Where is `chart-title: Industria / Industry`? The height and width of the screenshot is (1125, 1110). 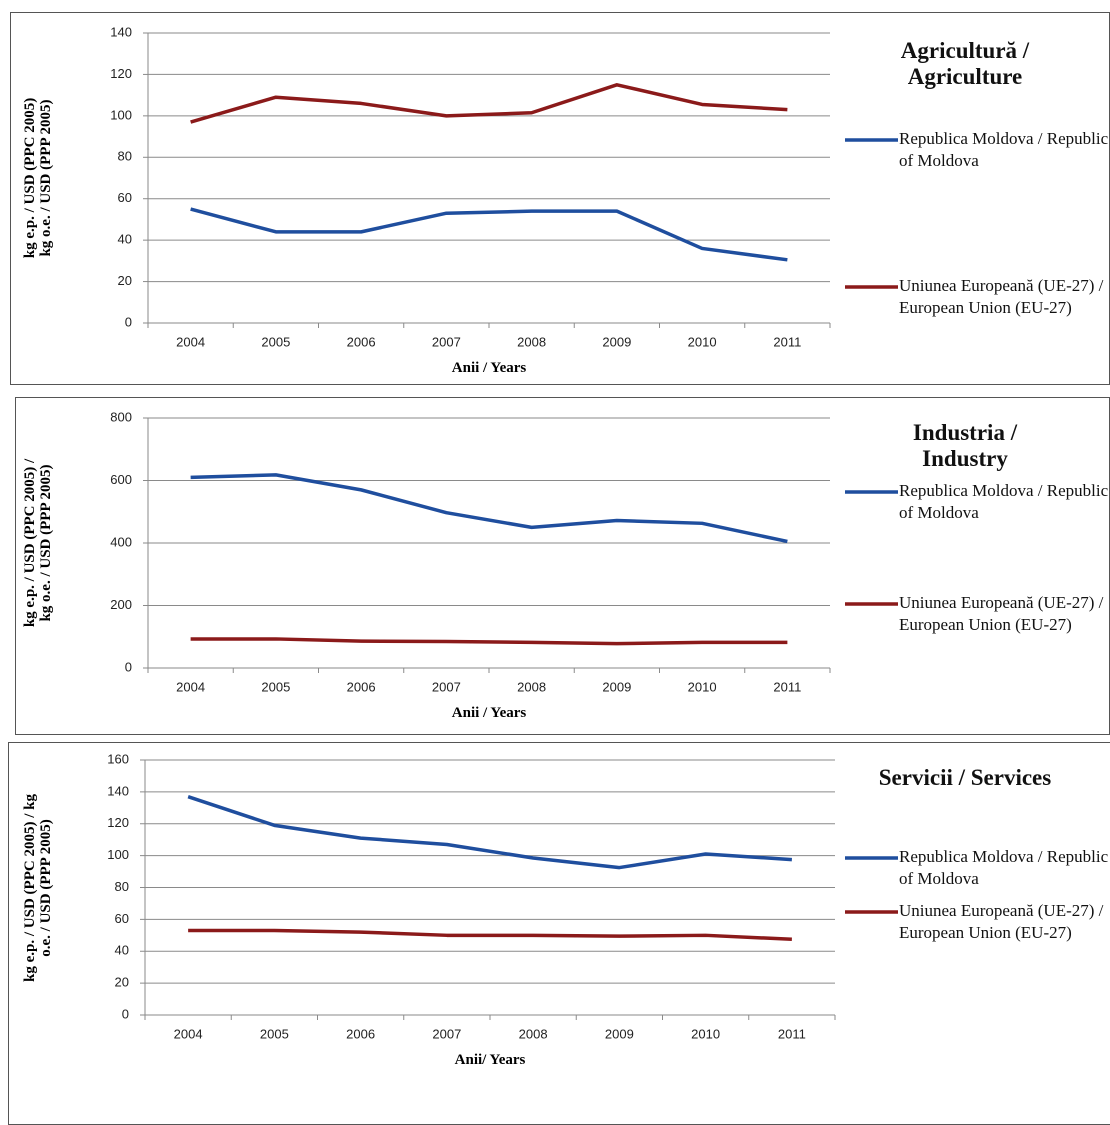
chart-title: Industria / Industry is located at coordinates (965, 445).